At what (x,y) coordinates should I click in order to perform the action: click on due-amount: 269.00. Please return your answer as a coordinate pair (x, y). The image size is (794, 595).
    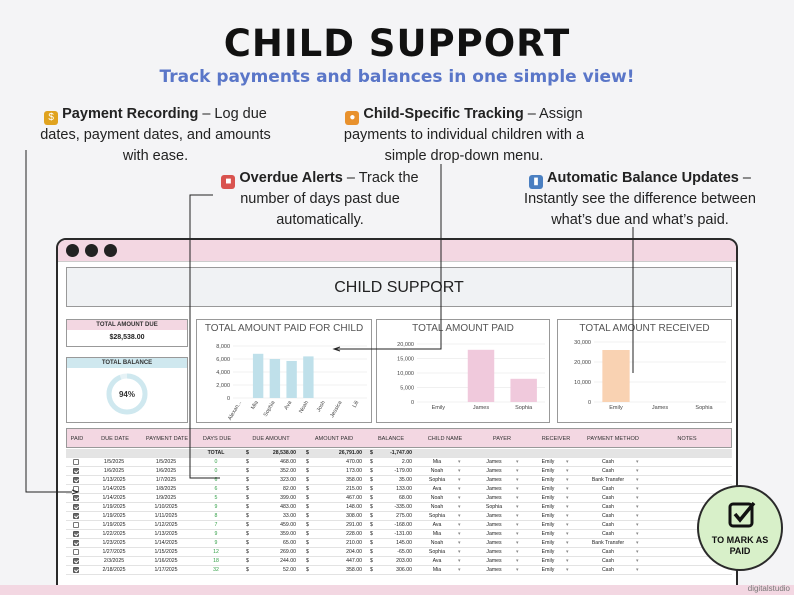
    Looking at the image, I should click on (288, 552).